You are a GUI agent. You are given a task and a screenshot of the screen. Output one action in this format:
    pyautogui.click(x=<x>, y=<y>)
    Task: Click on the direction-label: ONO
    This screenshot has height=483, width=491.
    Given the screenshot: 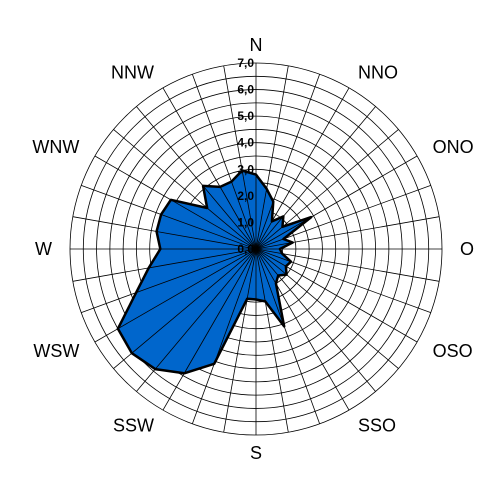 What is the action you would take?
    pyautogui.click(x=453, y=147)
    